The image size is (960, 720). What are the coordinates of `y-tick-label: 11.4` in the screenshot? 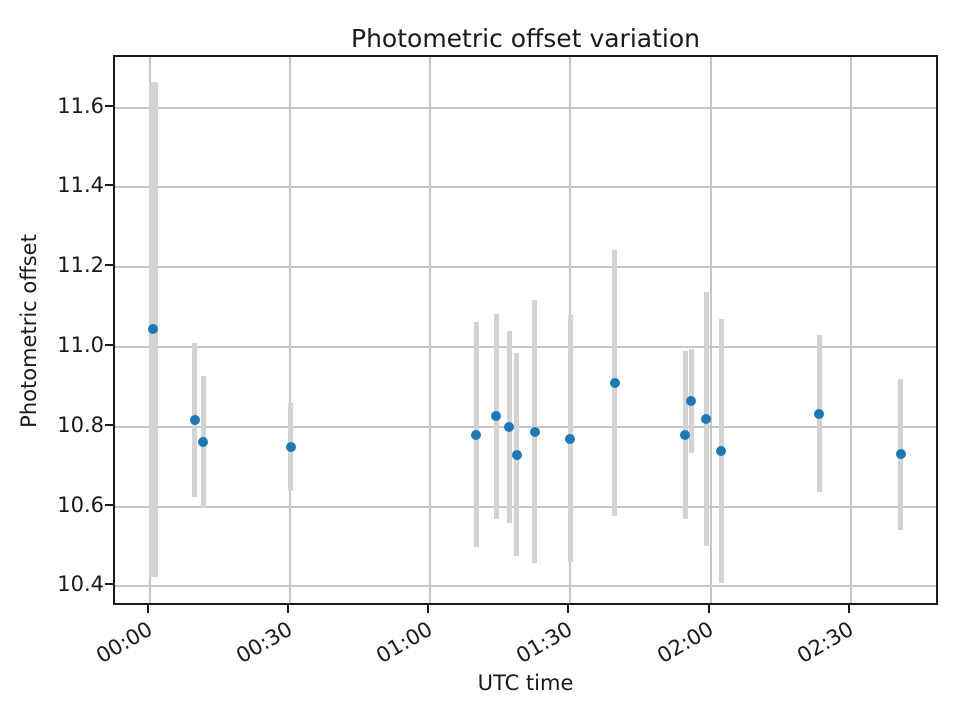 It's located at (80, 185).